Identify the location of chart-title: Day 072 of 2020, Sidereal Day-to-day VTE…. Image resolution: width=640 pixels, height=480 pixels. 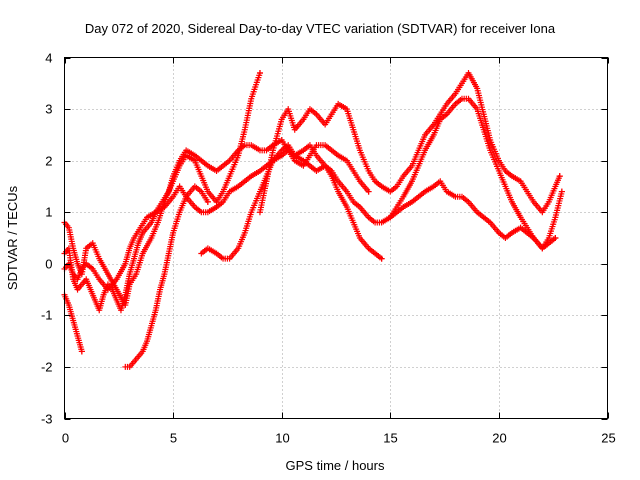
(320, 28).